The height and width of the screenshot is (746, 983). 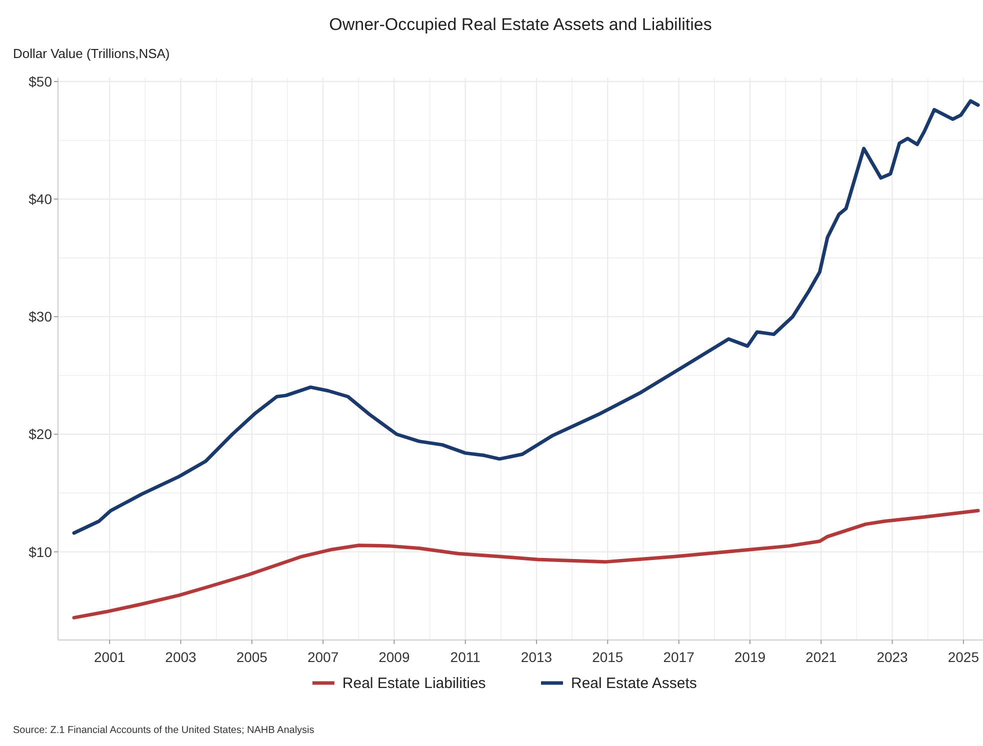 I want to click on line-series, so click(x=526, y=564).